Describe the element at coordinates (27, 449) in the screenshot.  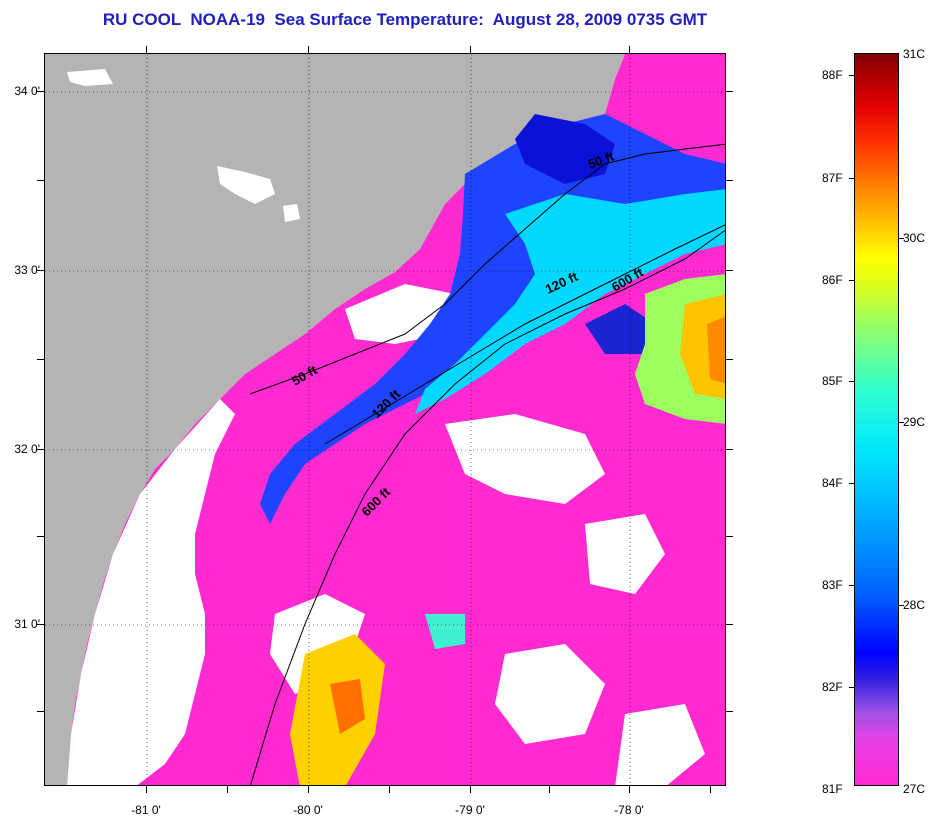
I see `lat-label: 32 0'` at that location.